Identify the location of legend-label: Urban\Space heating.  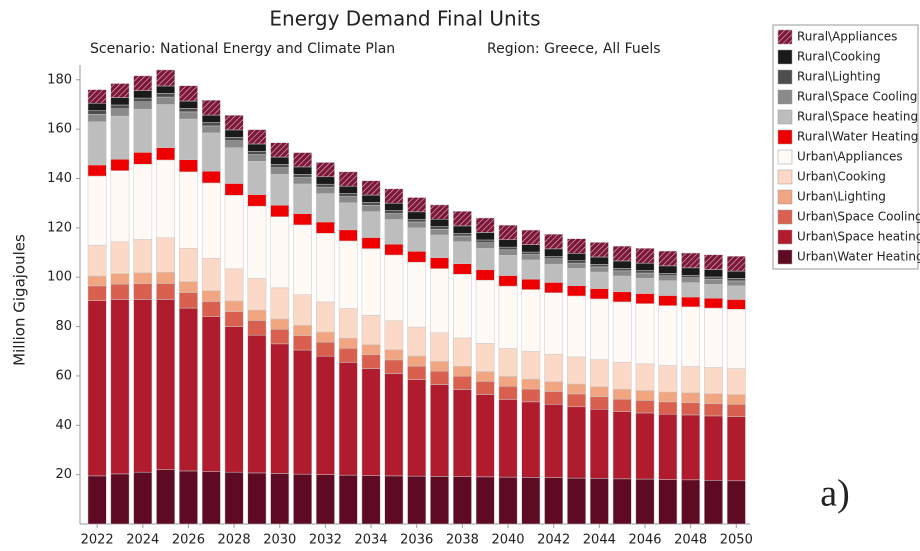
(858, 237).